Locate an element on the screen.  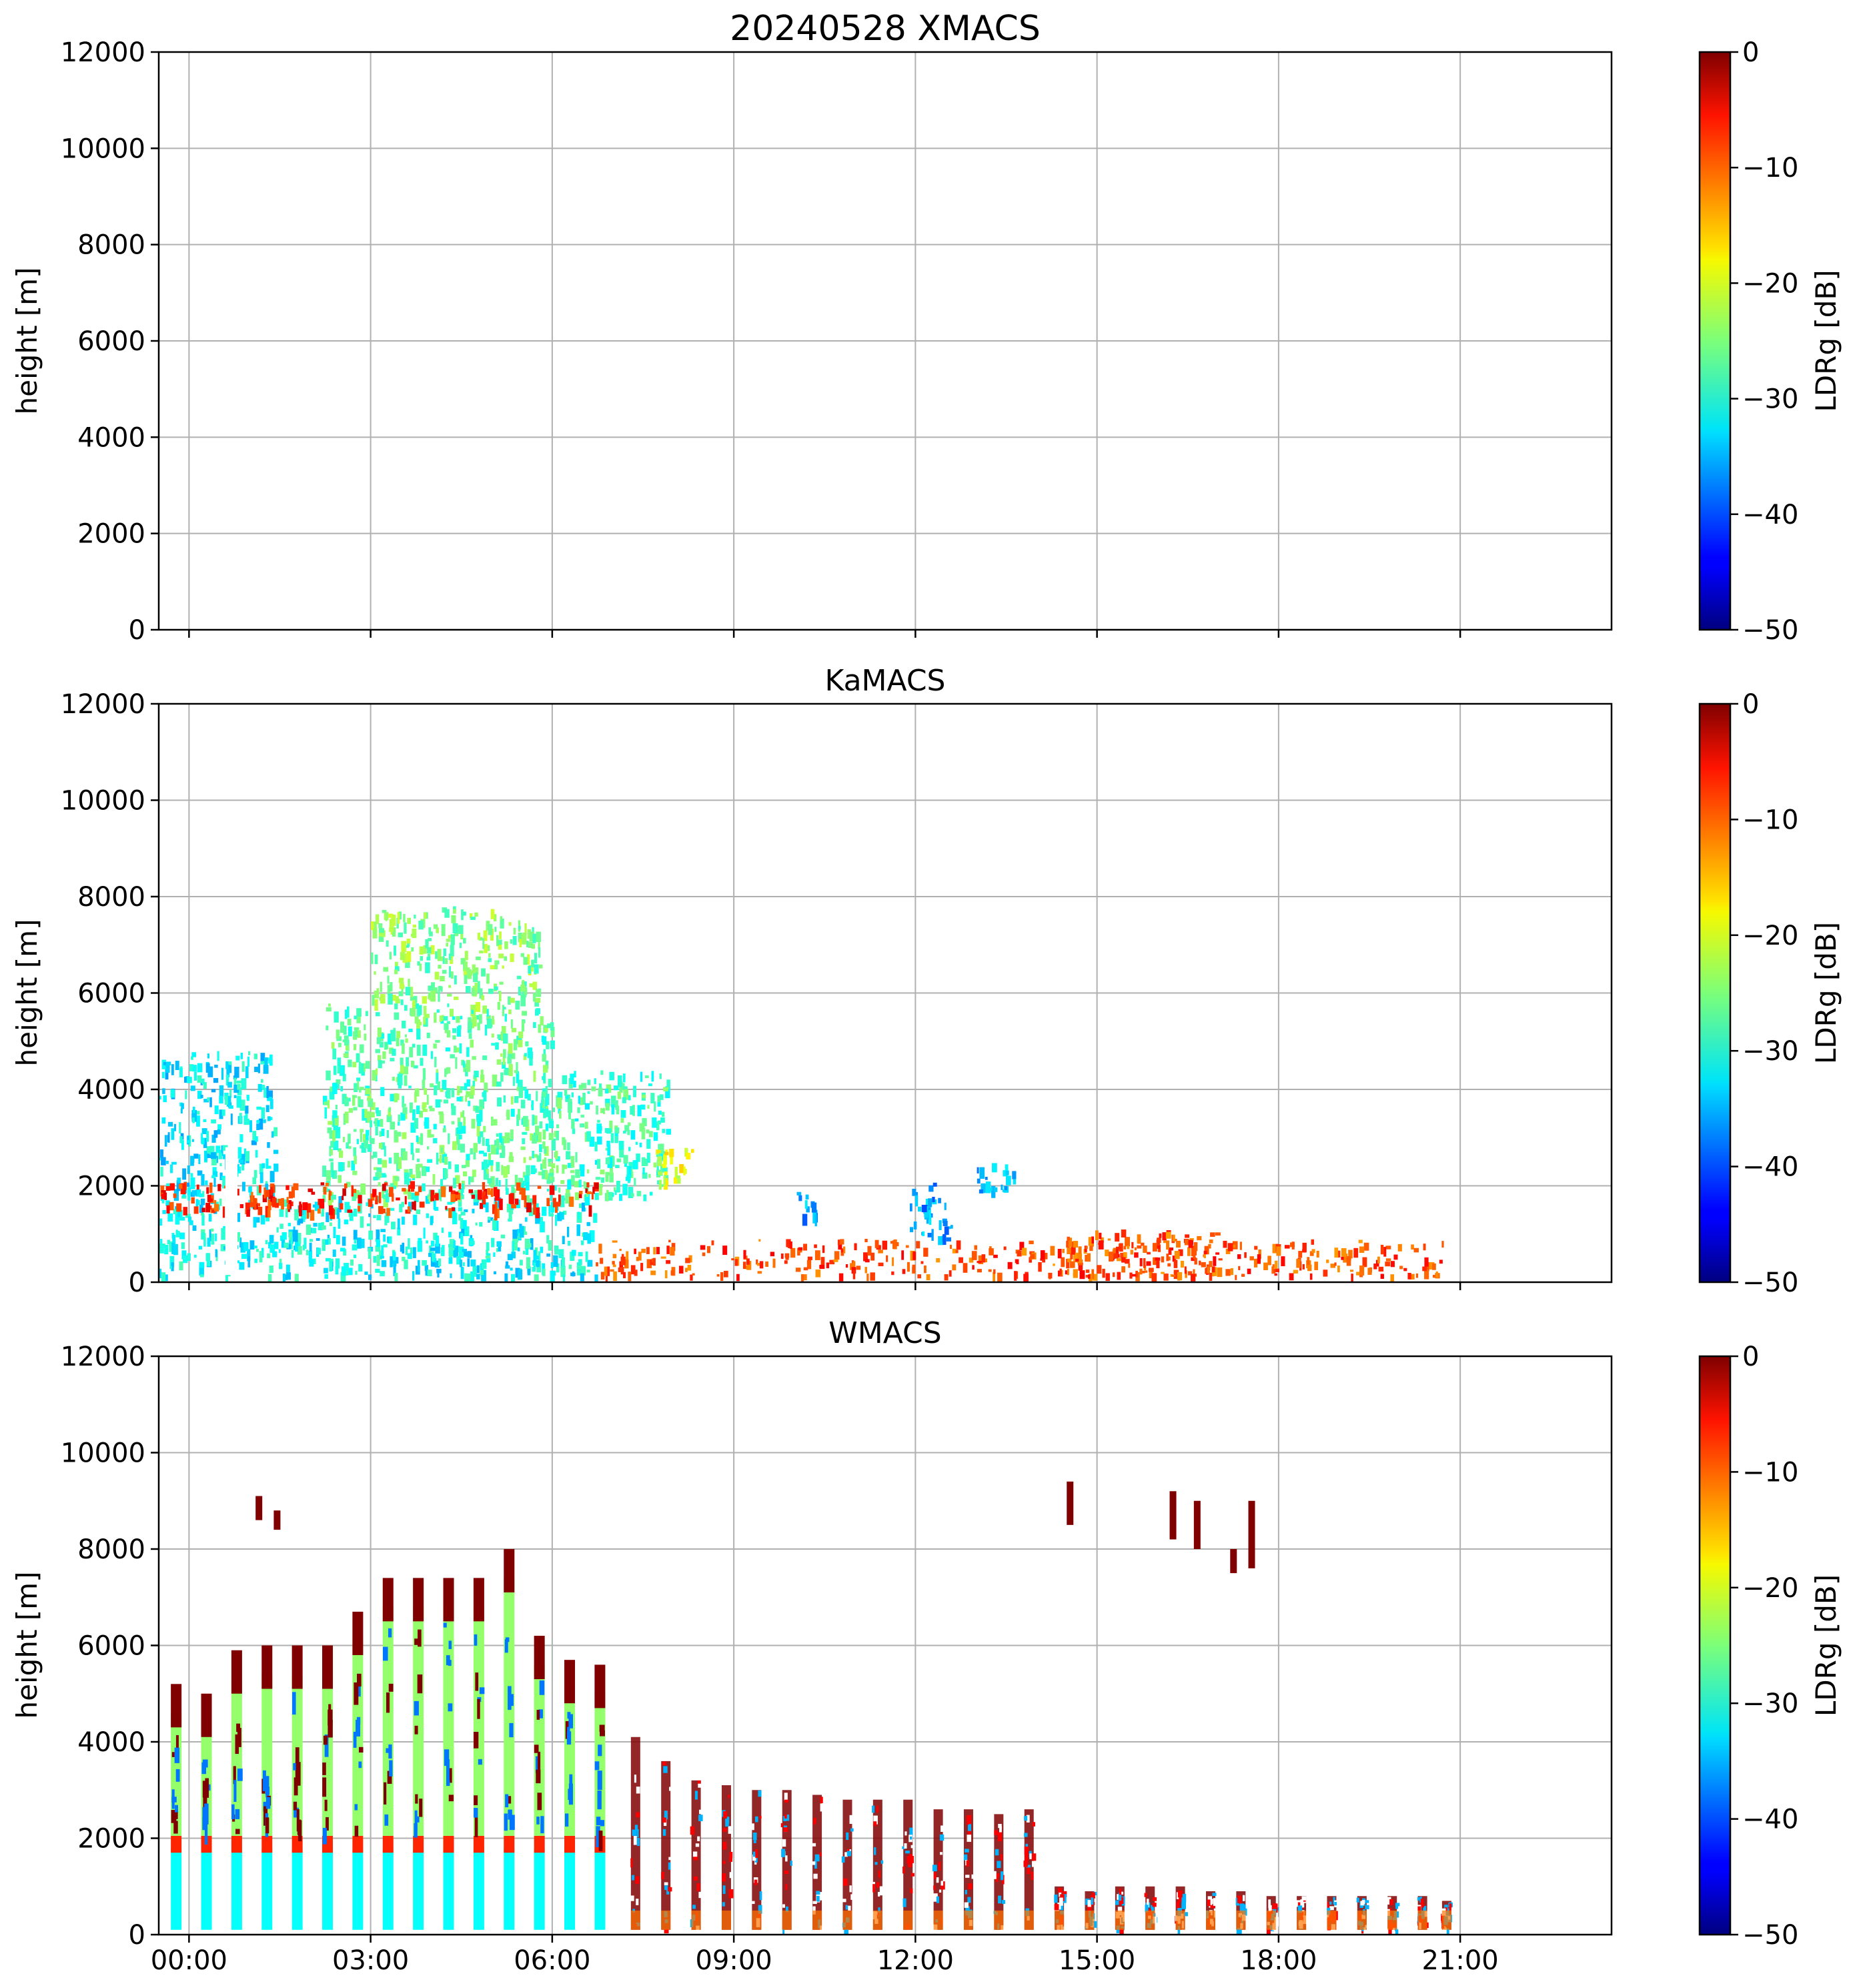
feature-ice-cloud-early is located at coordinates (219, 1127).